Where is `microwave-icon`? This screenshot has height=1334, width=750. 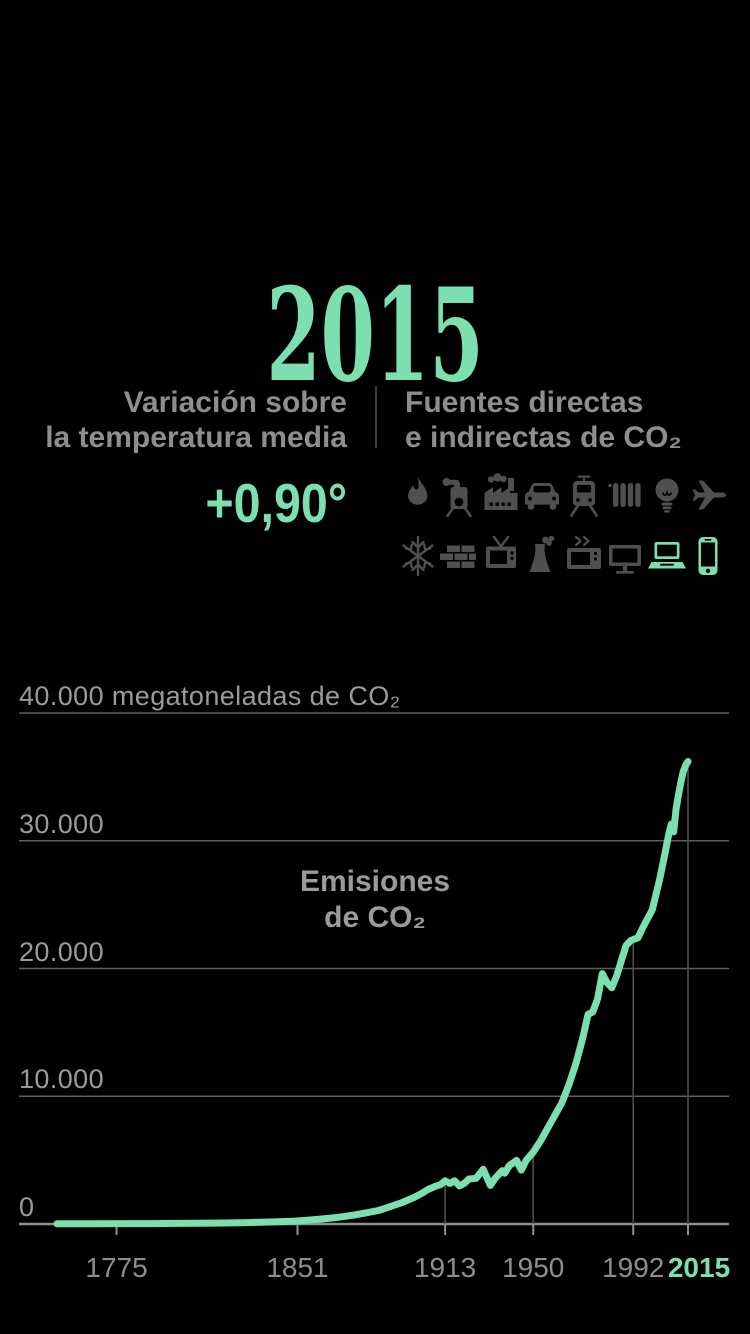 microwave-icon is located at coordinates (584, 556).